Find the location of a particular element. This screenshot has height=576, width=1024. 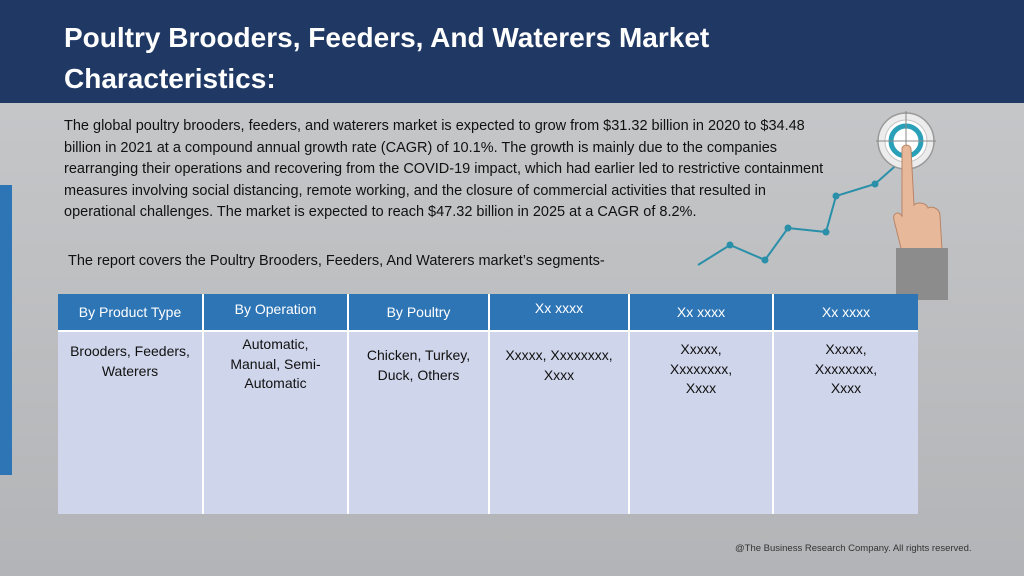

header-product-type: By Product Type is located at coordinates (130, 312).